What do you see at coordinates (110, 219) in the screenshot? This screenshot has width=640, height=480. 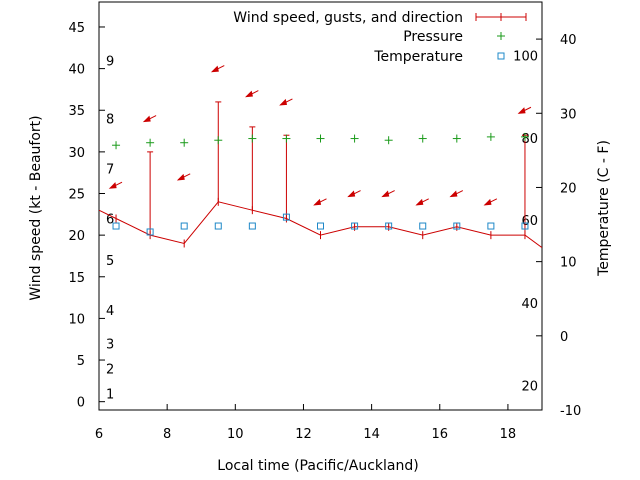 I see `beaufort-label: 6` at bounding box center [110, 219].